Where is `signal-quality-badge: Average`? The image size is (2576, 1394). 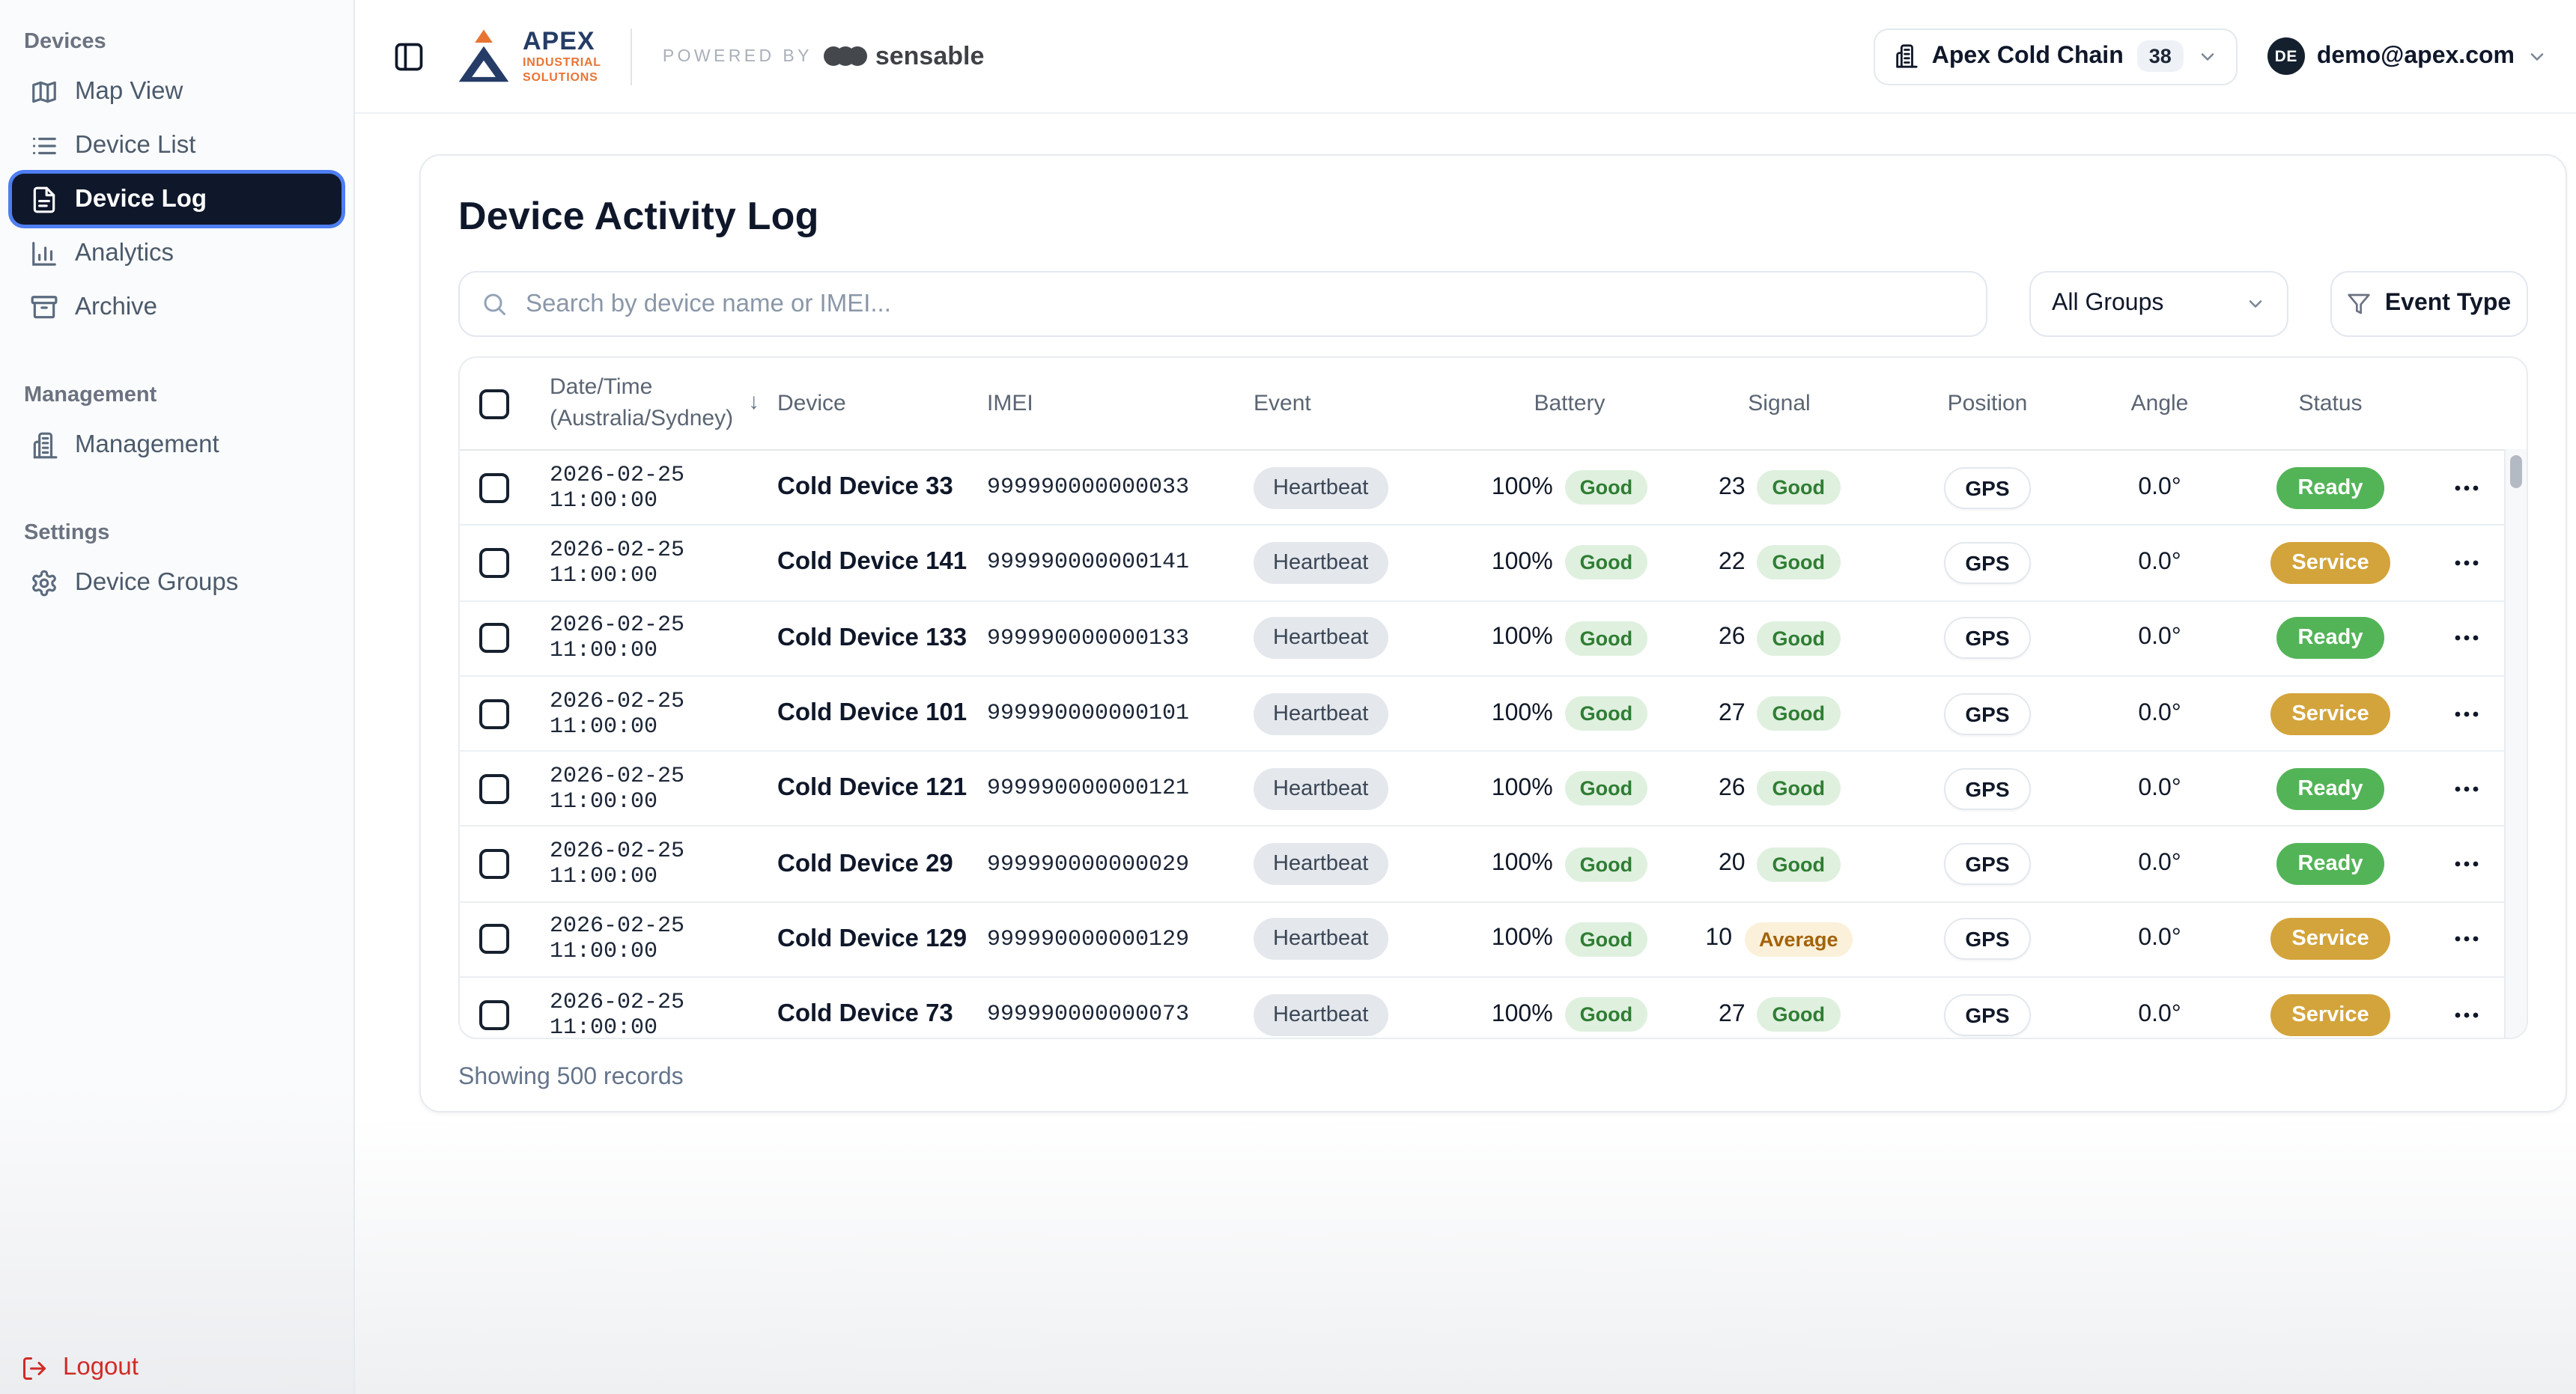 signal-quality-badge: Average is located at coordinates (1798, 939).